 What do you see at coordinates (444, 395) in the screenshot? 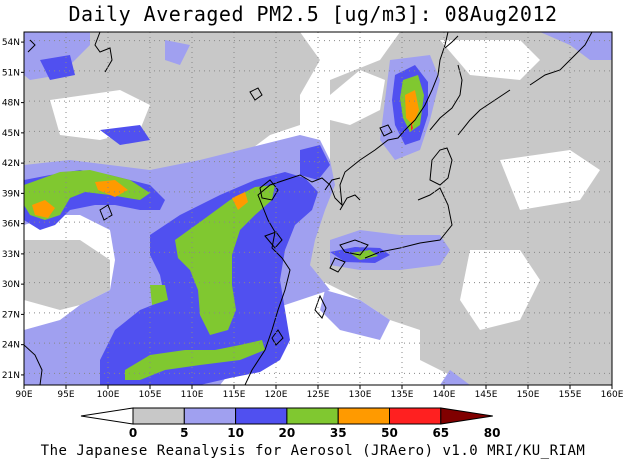
I see `lon-tick-label: 140E` at bounding box center [444, 395].